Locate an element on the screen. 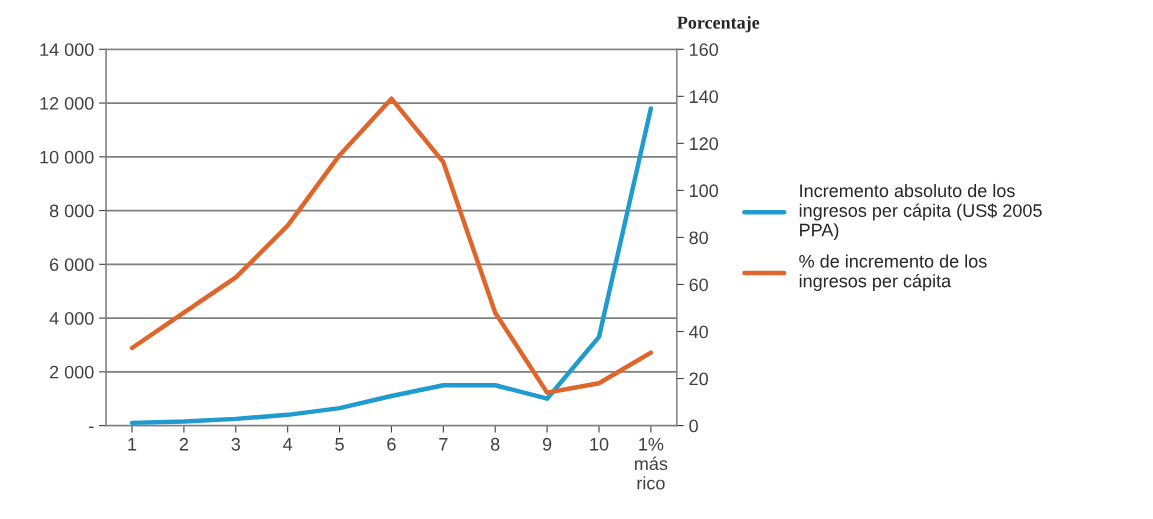  x-tick-label: 7 is located at coordinates (443, 444).